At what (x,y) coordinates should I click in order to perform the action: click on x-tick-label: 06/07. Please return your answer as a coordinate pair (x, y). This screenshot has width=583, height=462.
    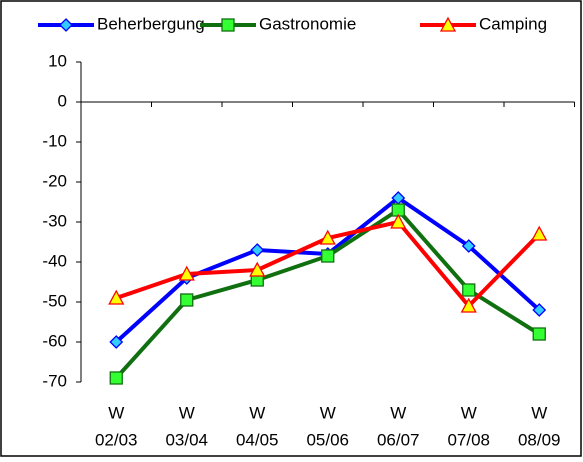
    Looking at the image, I should click on (398, 439).